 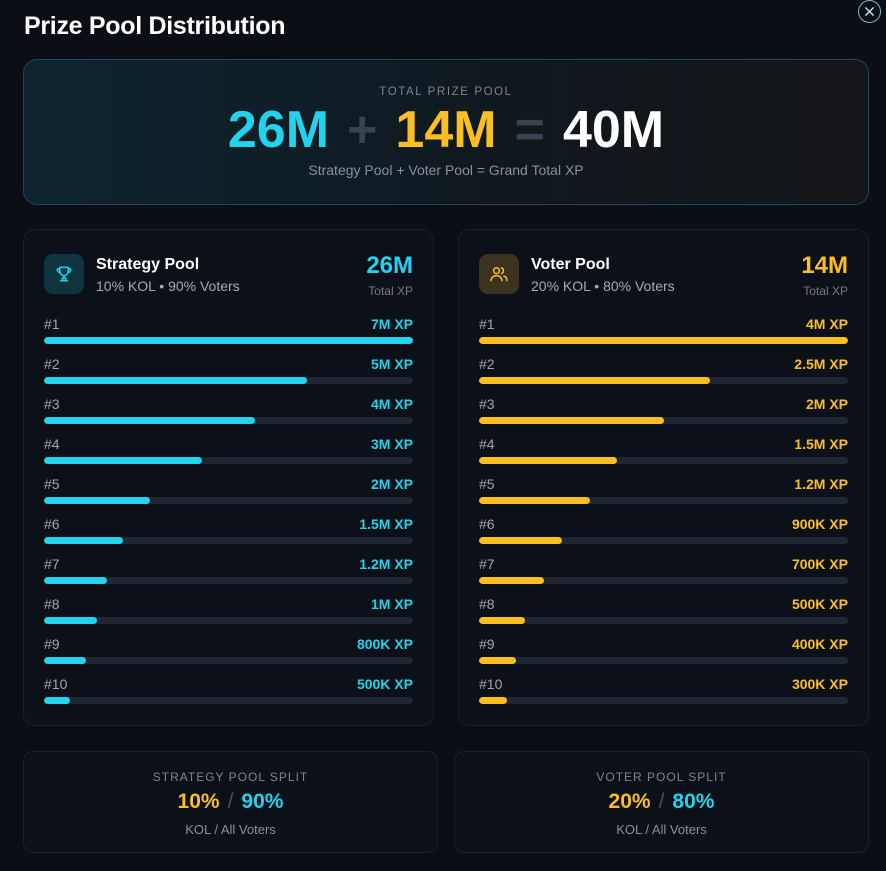 I want to click on rank-row: #9 800K XP, so click(x=228, y=656).